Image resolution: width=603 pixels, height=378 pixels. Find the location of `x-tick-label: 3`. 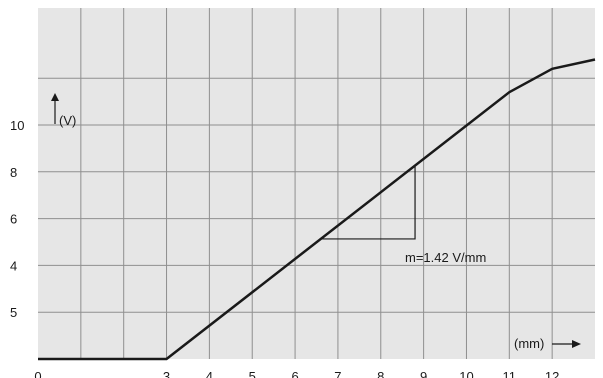

x-tick-label: 3 is located at coordinates (166, 373).